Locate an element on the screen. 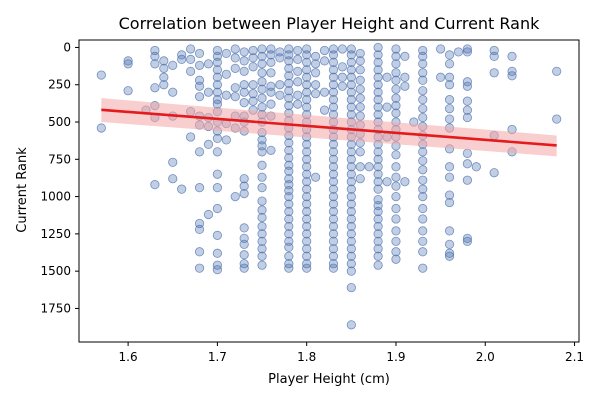  x-tick-label: 1.6 is located at coordinates (128, 357).